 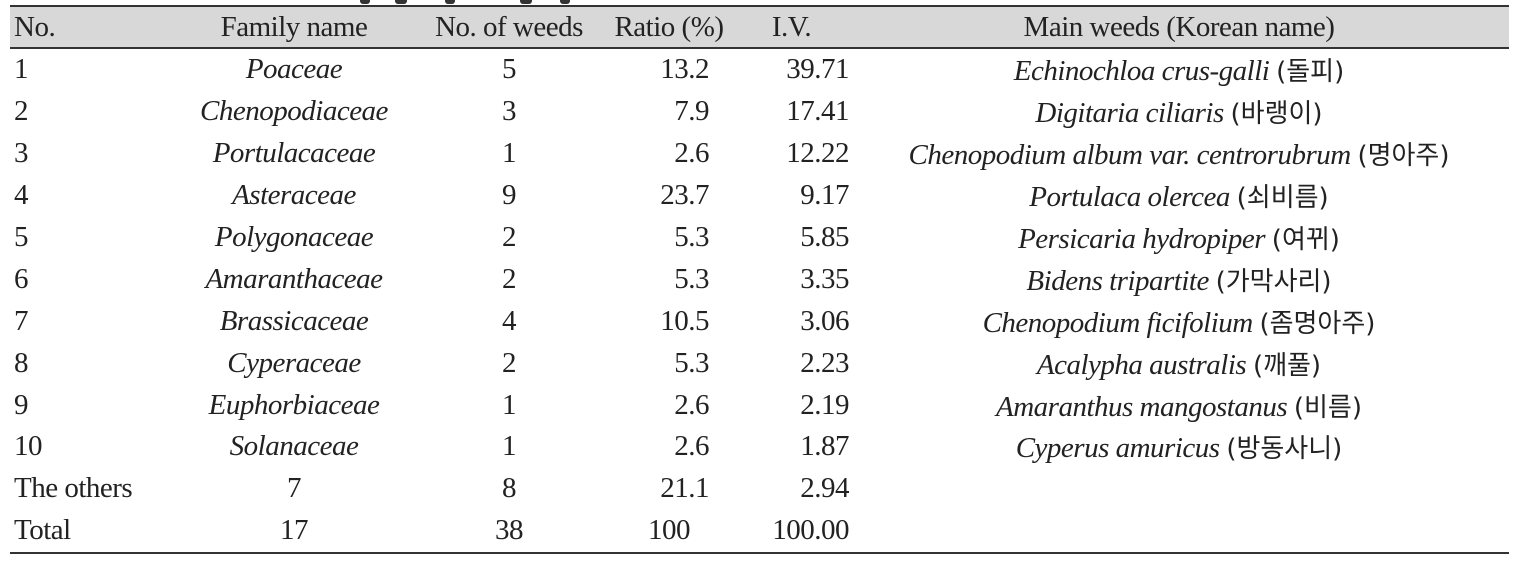 What do you see at coordinates (294, 320) in the screenshot?
I see `family-name: Brassicaceae` at bounding box center [294, 320].